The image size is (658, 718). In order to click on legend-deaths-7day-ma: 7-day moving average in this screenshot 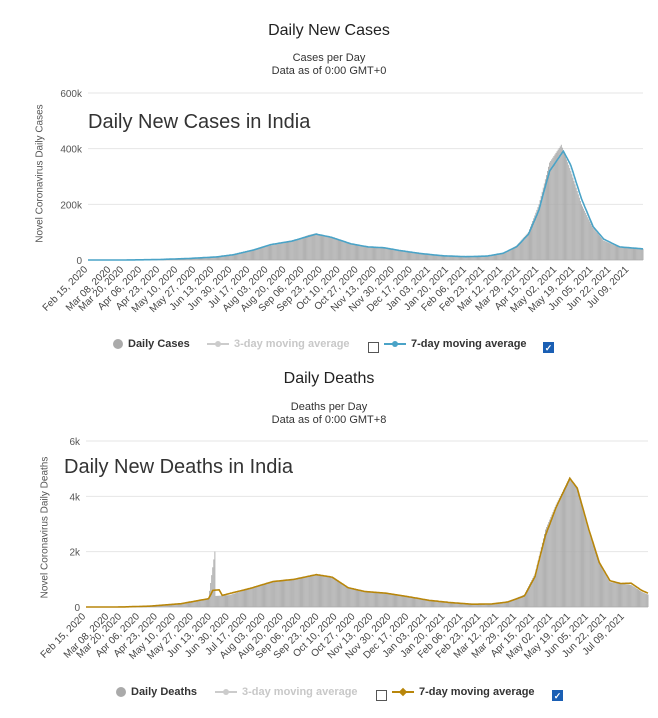, I will do `click(463, 692)`.